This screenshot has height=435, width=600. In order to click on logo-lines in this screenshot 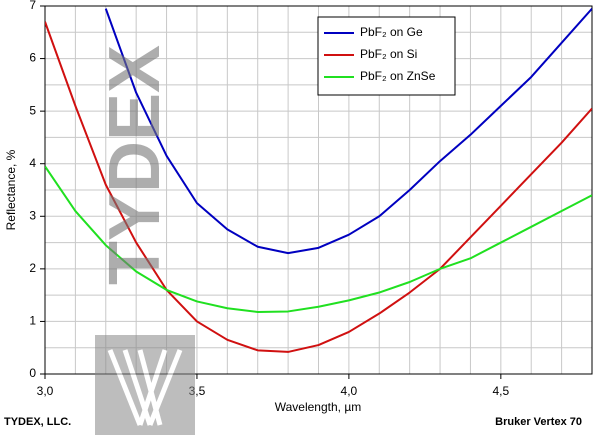, I will do `click(145, 387)`.